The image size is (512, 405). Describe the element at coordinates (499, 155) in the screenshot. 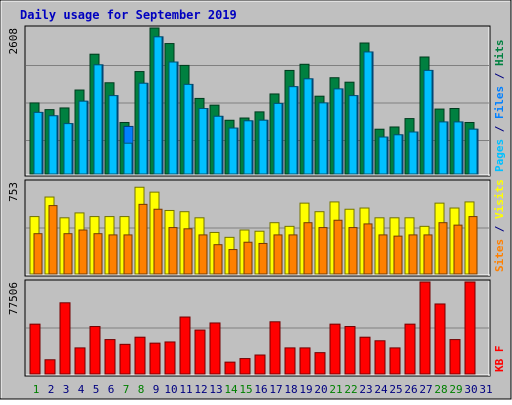

I see `legend-part: Pages` at that location.